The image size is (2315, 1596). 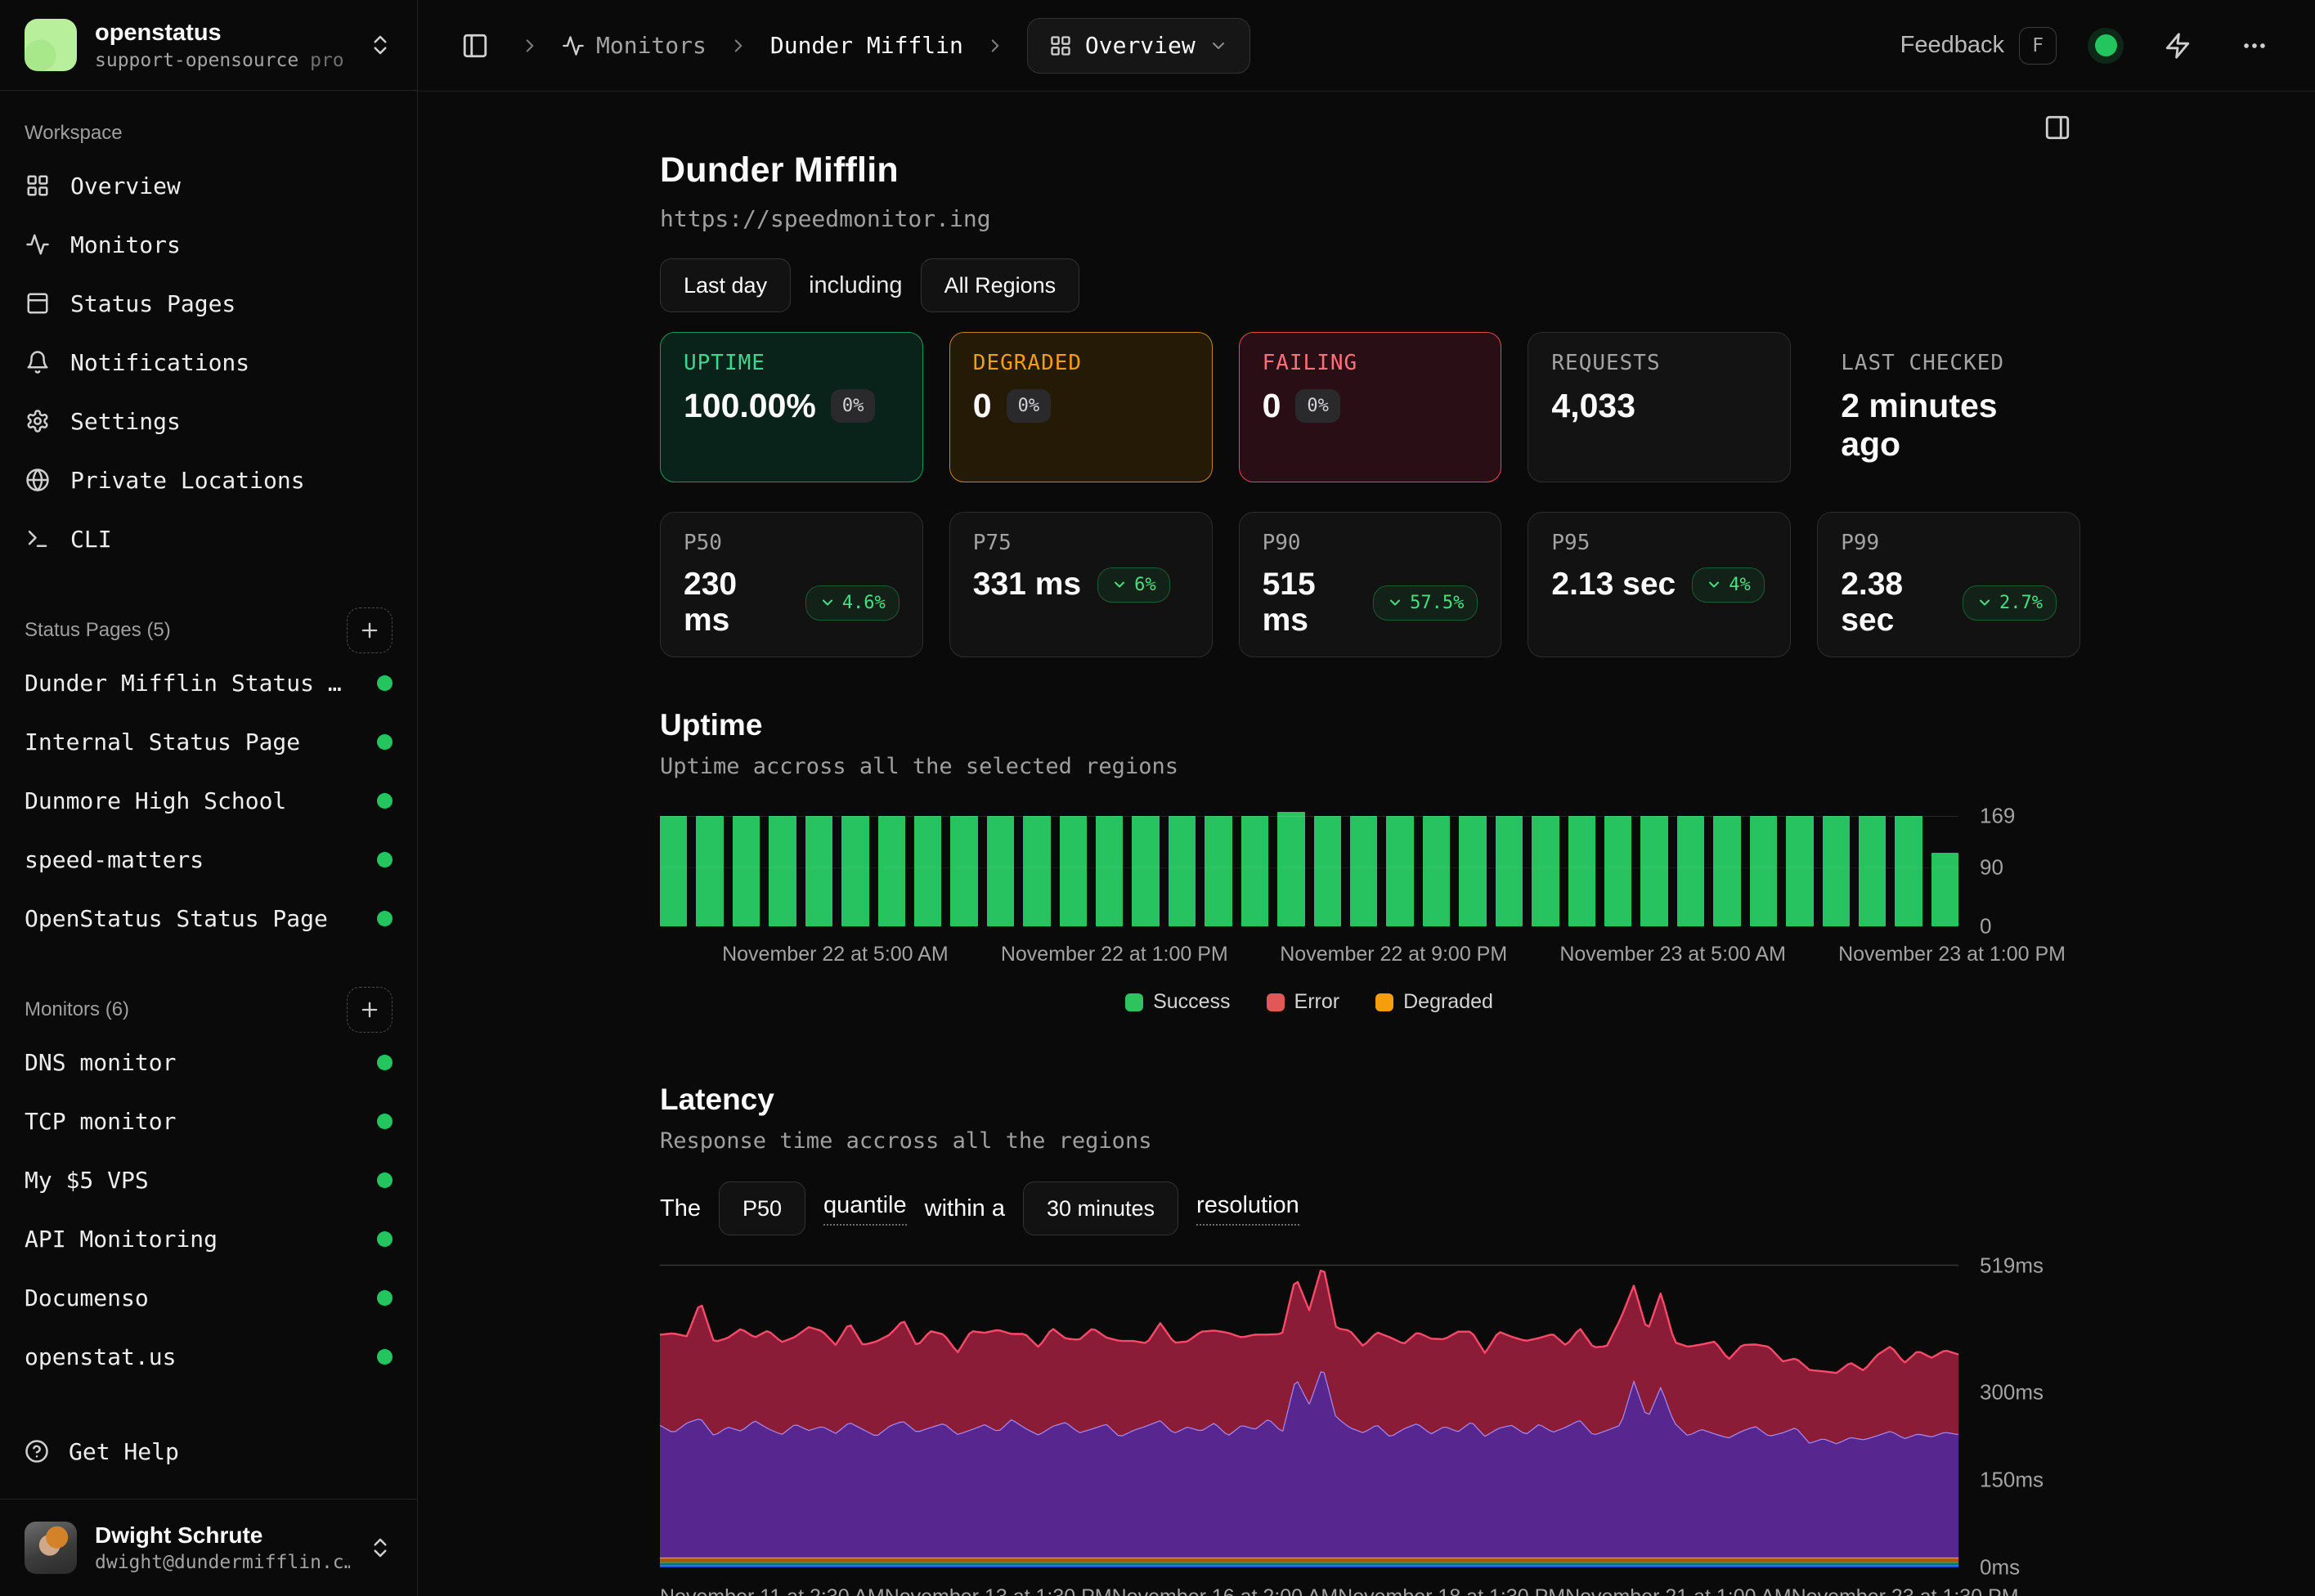 What do you see at coordinates (209, 244) in the screenshot?
I see `sidebar-item-monitors: Monitors` at bounding box center [209, 244].